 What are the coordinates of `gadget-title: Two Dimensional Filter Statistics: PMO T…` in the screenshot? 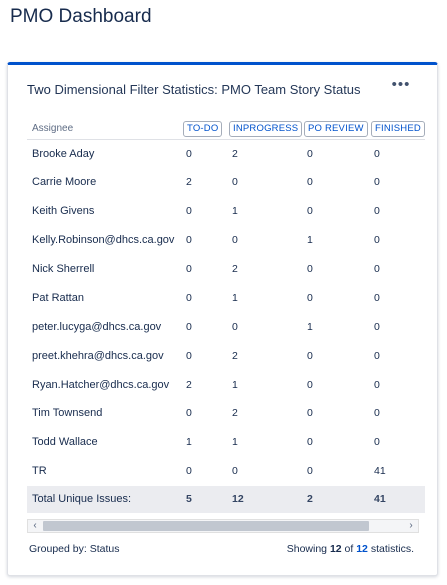 It's located at (194, 89).